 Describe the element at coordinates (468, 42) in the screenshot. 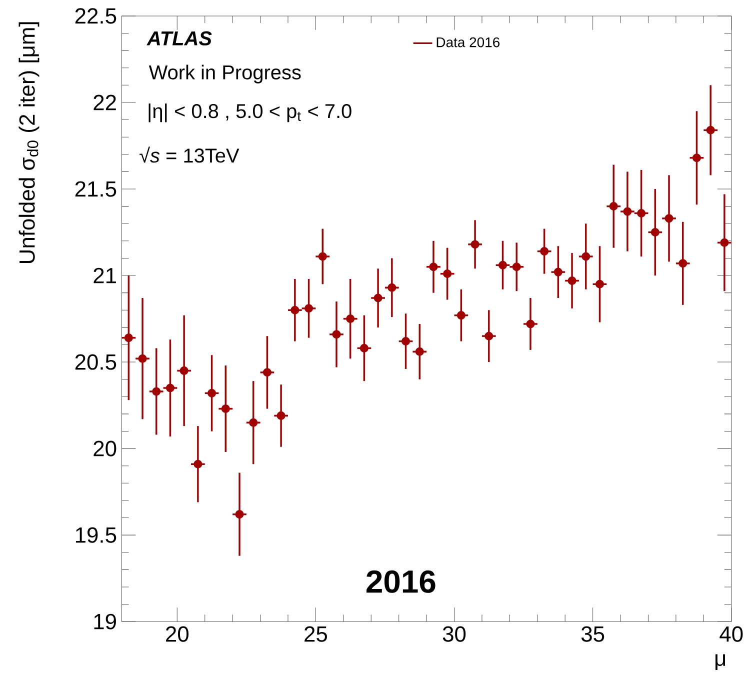

I see `legend-label: Data 2016` at that location.